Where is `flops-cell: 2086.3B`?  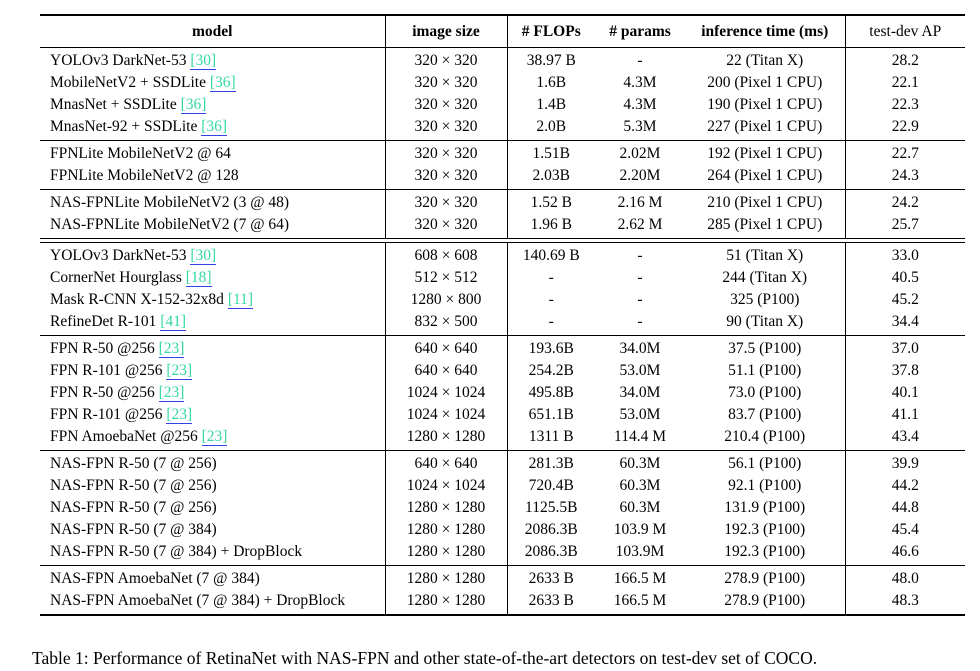 flops-cell: 2086.3B is located at coordinates (551, 551).